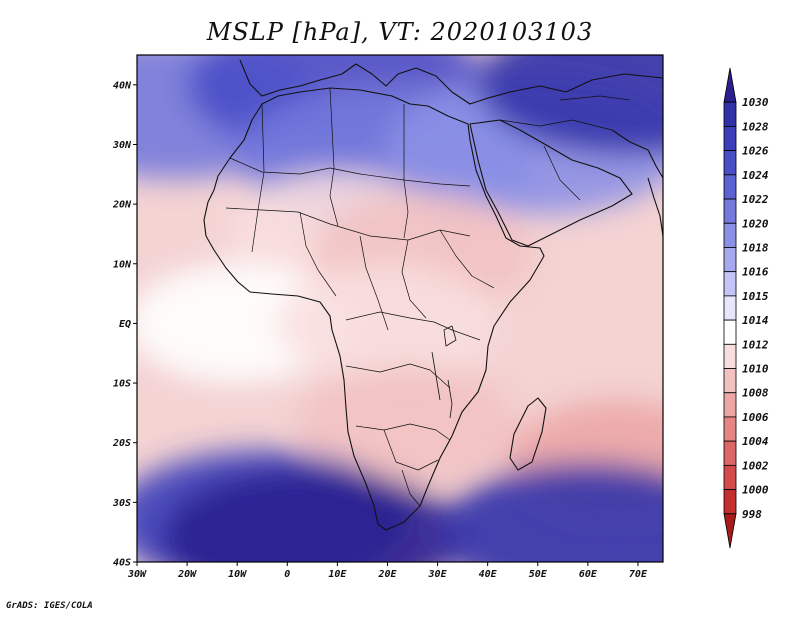 The height and width of the screenshot is (618, 800). What do you see at coordinates (755, 441) in the screenshot?
I see `colorbar-label: 1004` at bounding box center [755, 441].